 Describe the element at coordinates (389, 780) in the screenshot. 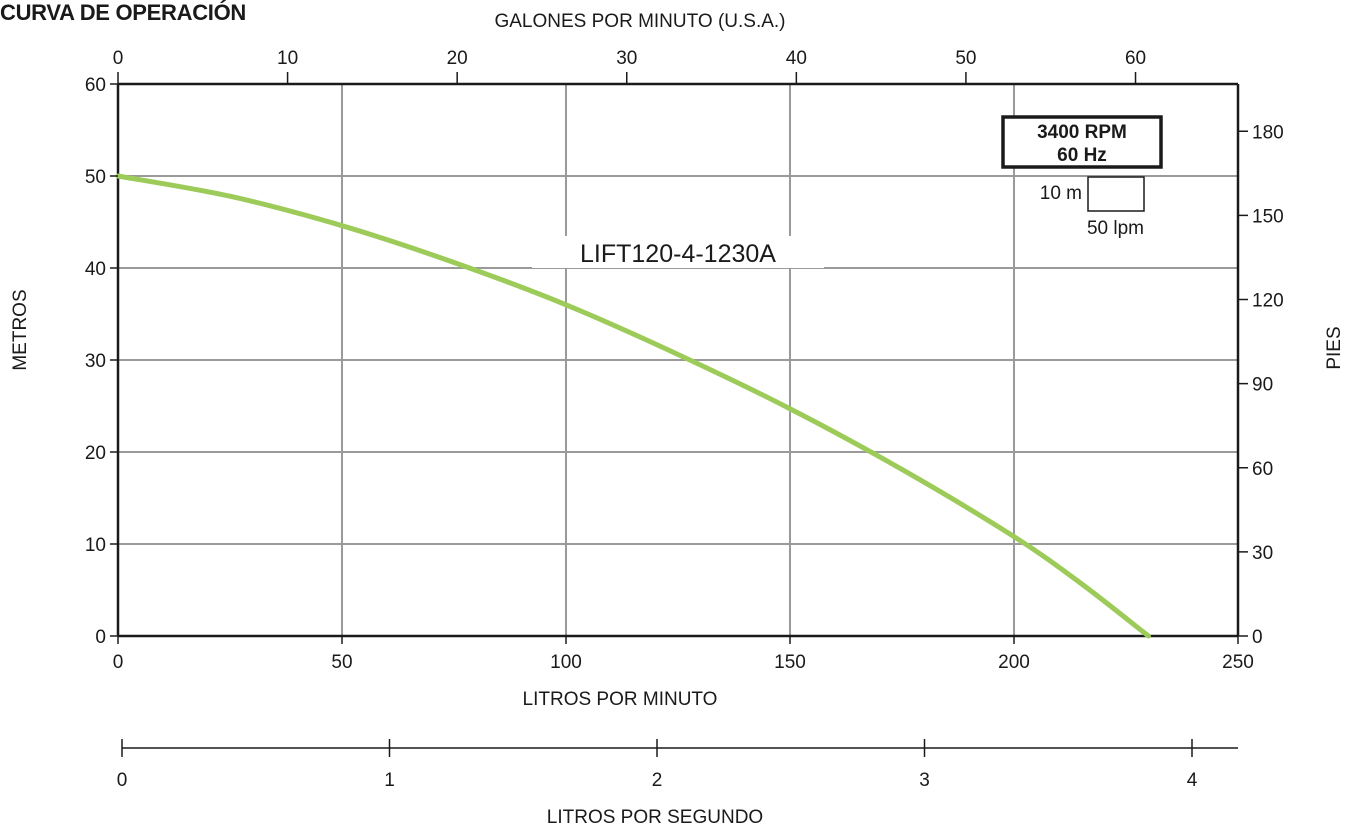

I see `x-extra-tick-label: 1` at that location.